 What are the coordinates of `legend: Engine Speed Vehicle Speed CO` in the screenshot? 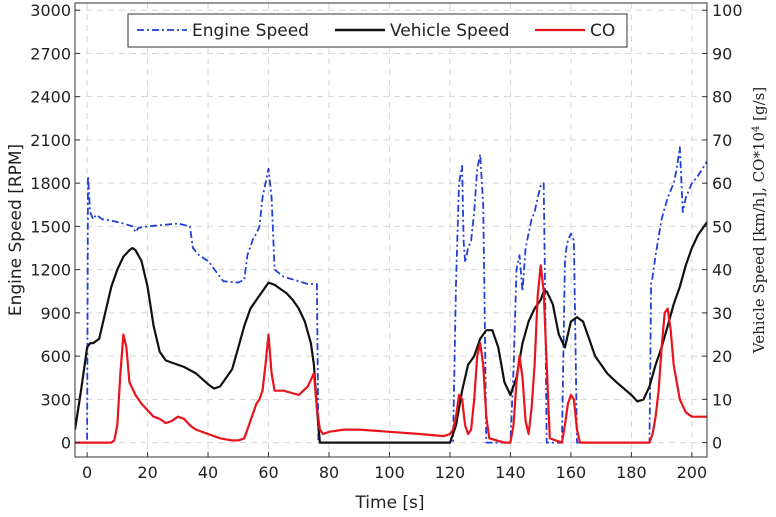 It's located at (377, 30).